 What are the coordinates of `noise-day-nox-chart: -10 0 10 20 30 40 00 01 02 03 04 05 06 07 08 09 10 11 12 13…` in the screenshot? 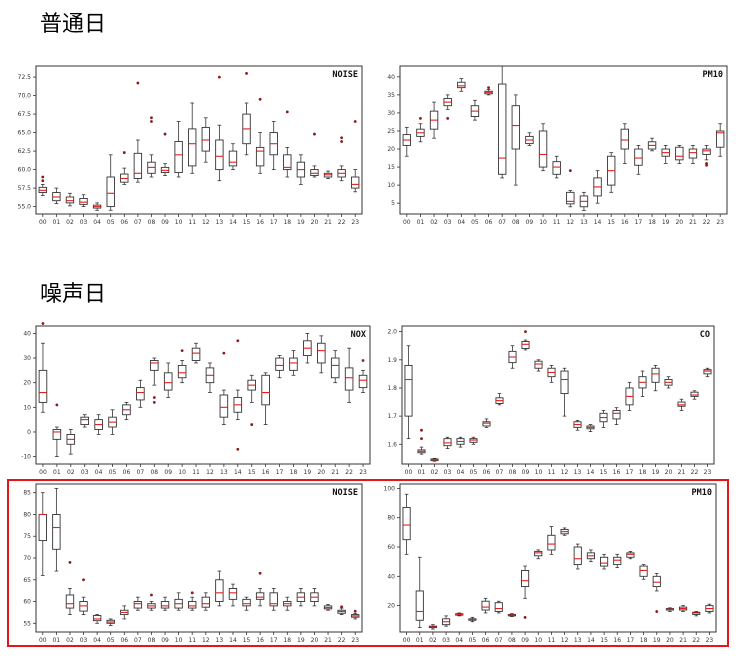 It's located at (191, 400).